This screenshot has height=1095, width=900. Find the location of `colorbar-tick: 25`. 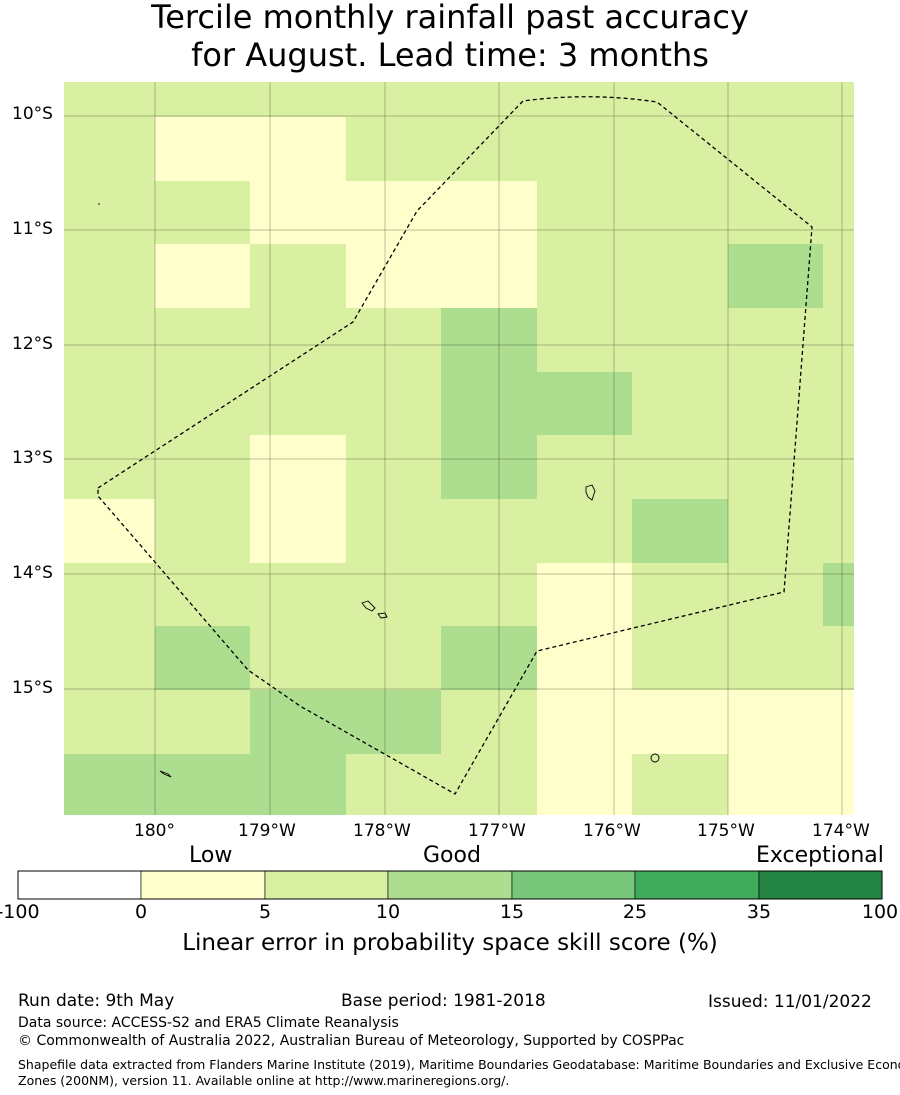

colorbar-tick: 25 is located at coordinates (635, 912).